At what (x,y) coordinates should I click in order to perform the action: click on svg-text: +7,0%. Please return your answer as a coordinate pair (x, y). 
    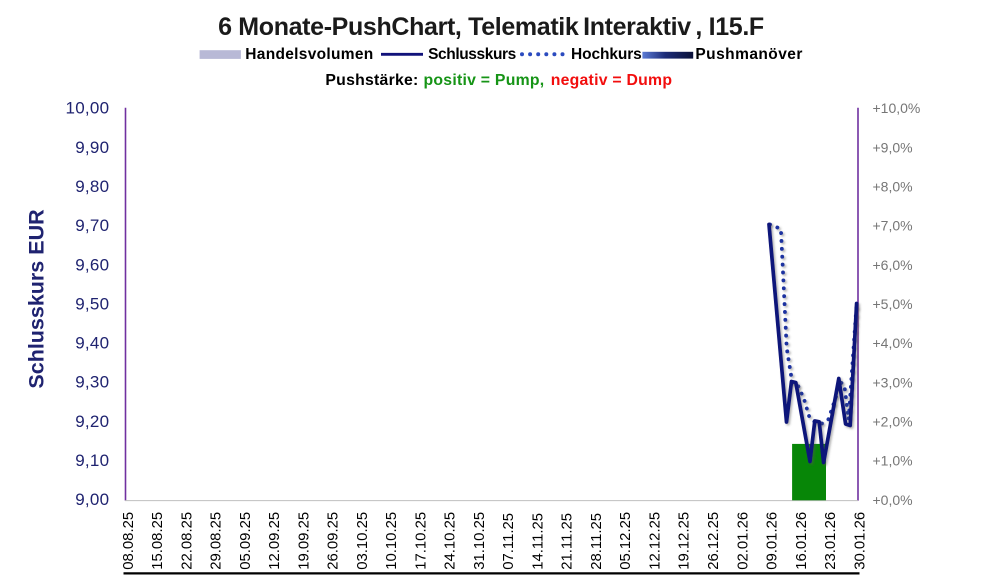
    Looking at the image, I should click on (893, 226).